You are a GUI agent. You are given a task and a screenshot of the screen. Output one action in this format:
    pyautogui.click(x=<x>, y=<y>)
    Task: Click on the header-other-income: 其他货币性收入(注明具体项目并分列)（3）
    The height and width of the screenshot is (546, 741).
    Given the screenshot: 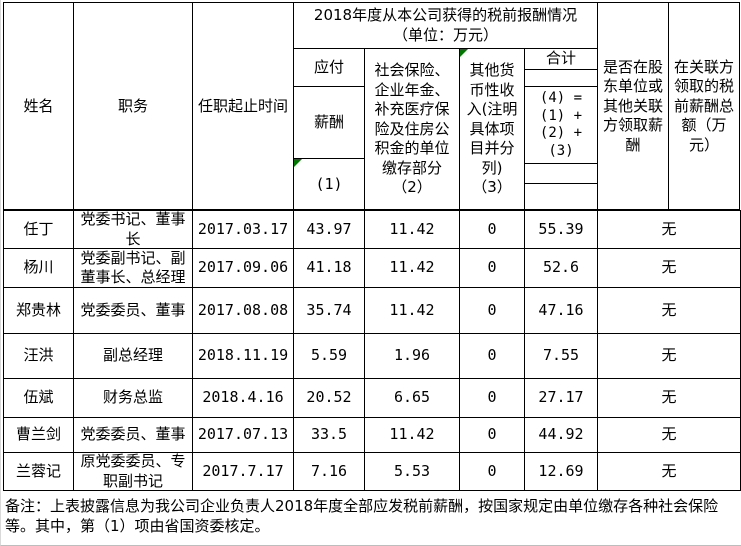 What is the action you would take?
    pyautogui.click(x=492, y=129)
    